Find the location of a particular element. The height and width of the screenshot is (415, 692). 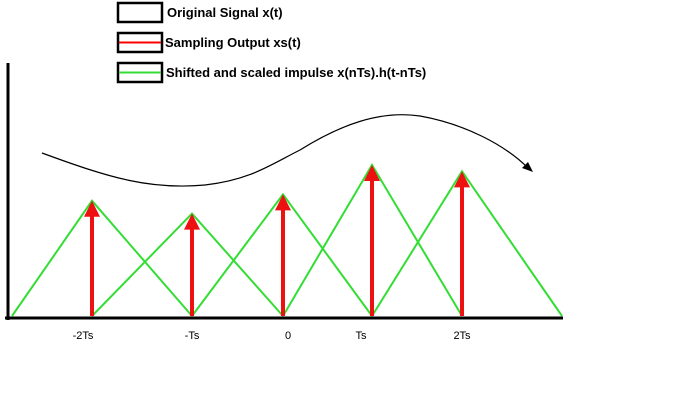

legend-swatch-sampling-output is located at coordinates (140, 42).